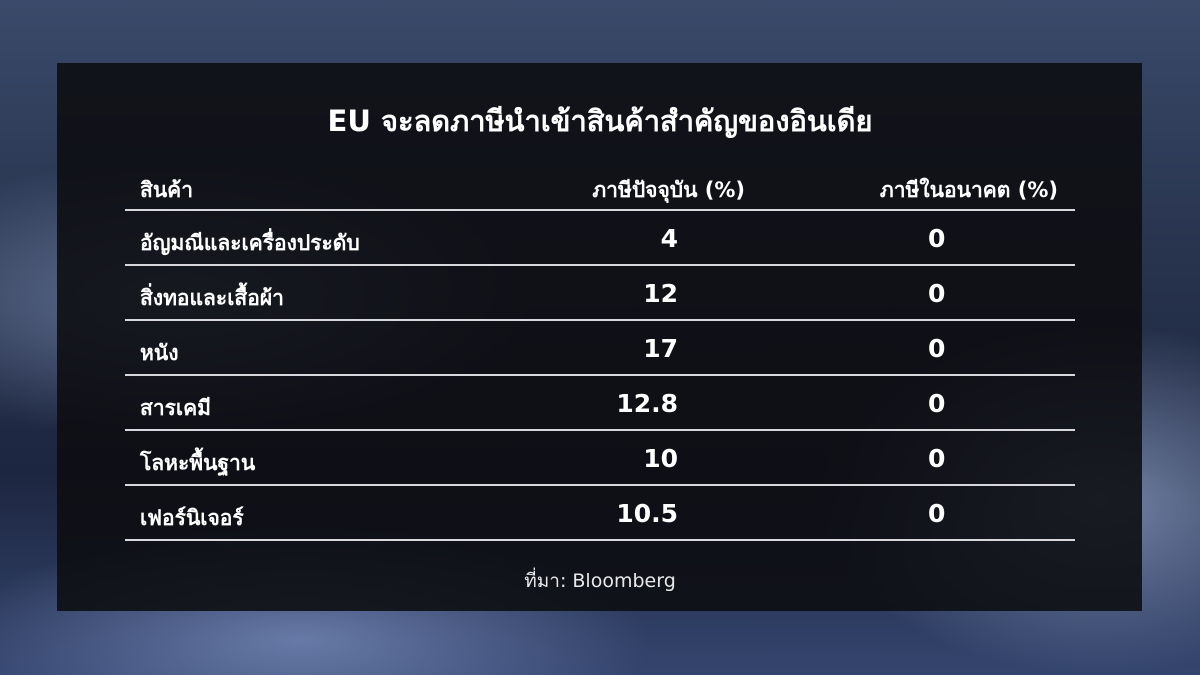 The width and height of the screenshot is (1200, 675). What do you see at coordinates (175, 408) in the screenshot?
I see `row-product: สารเคมี` at bounding box center [175, 408].